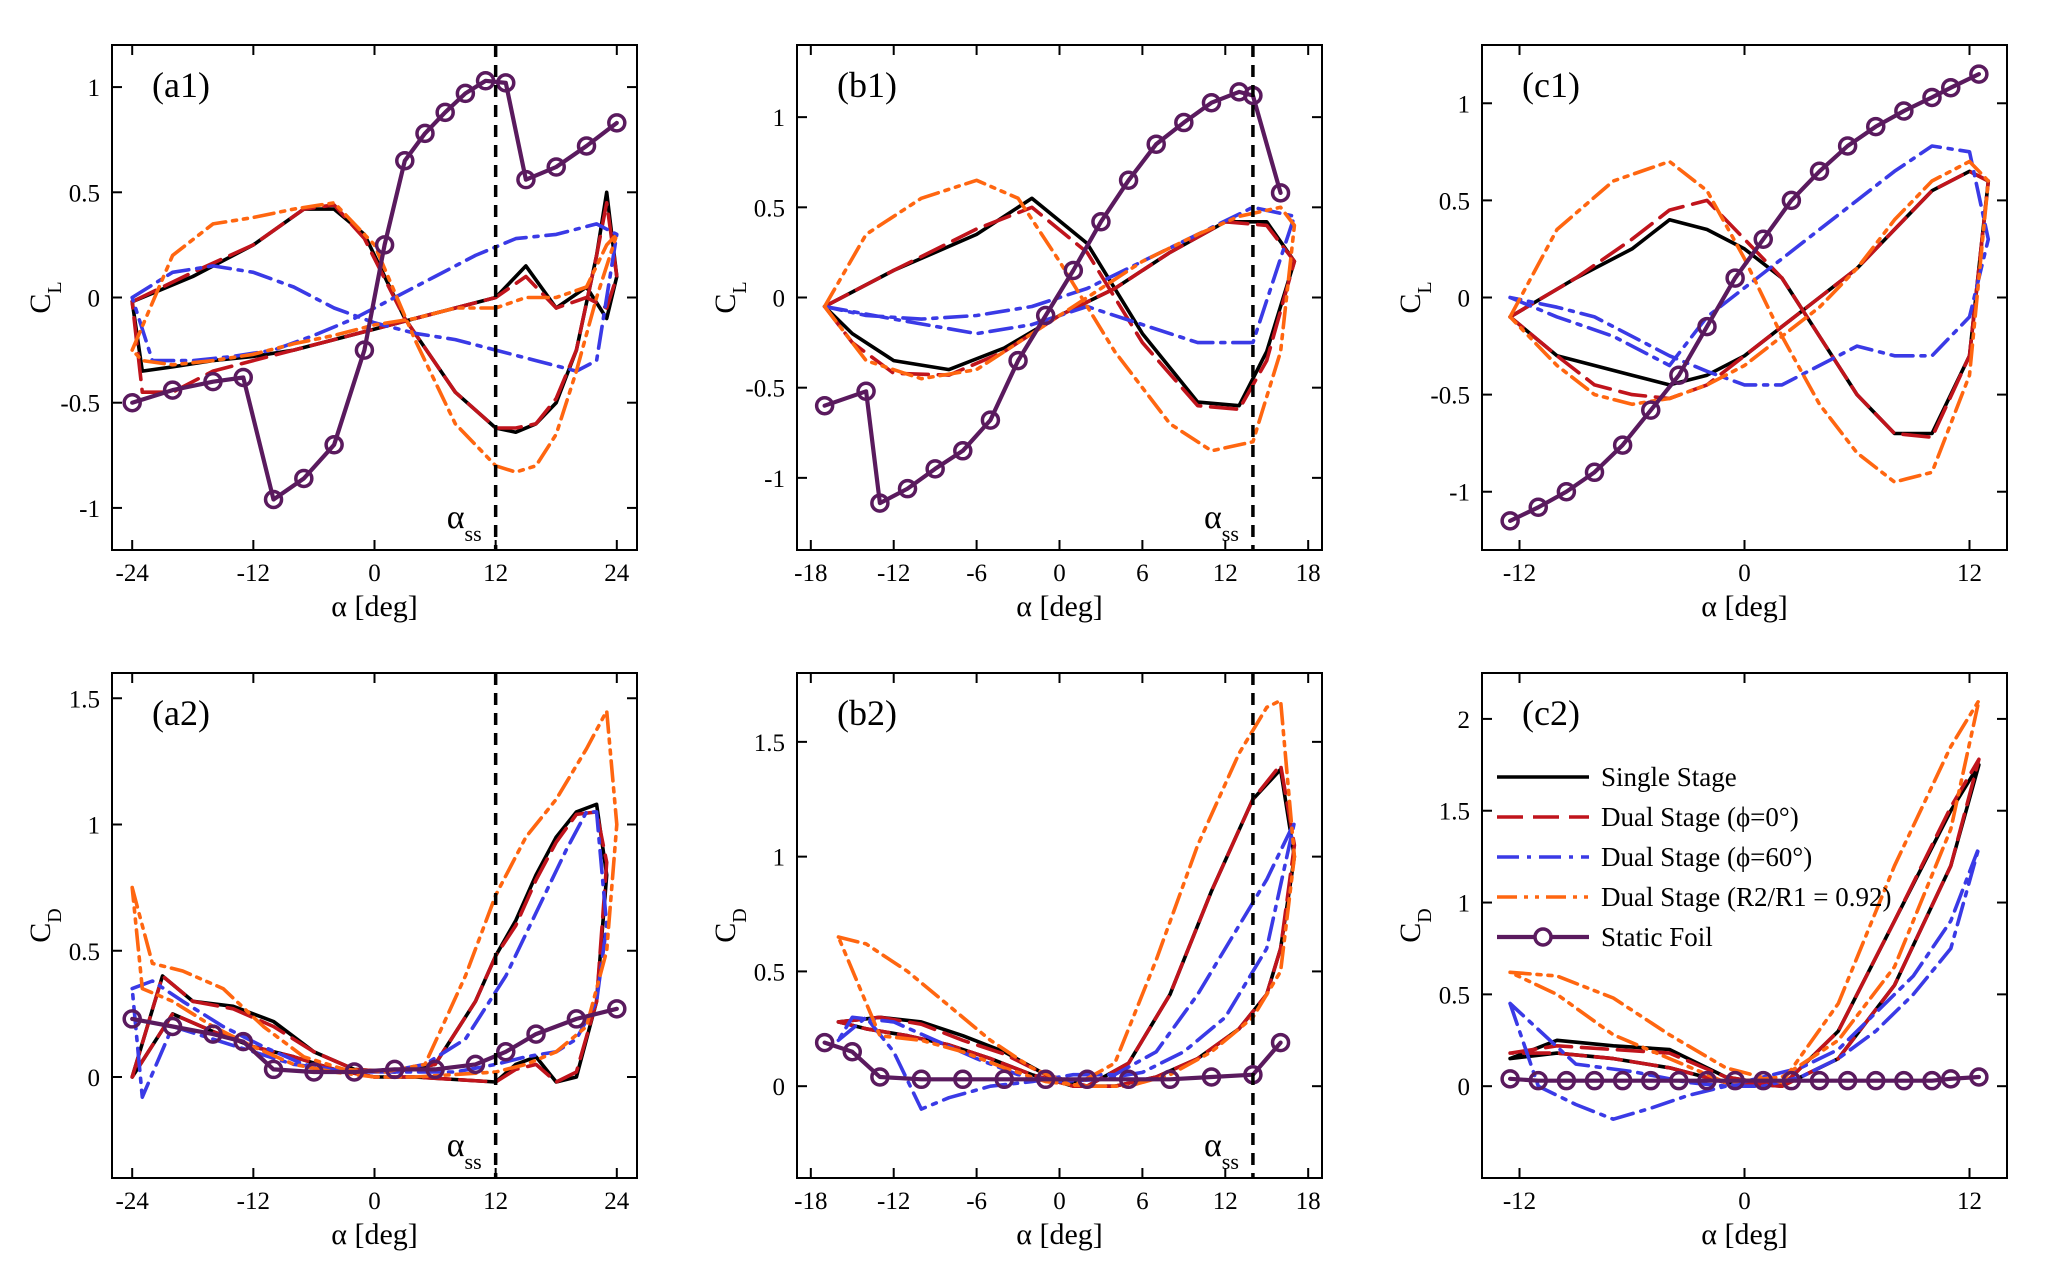 Image resolution: width=2048 pixels, height=1261 pixels. Describe the element at coordinates (867, 713) in the screenshot. I see `panel-label: (b2)` at that location.